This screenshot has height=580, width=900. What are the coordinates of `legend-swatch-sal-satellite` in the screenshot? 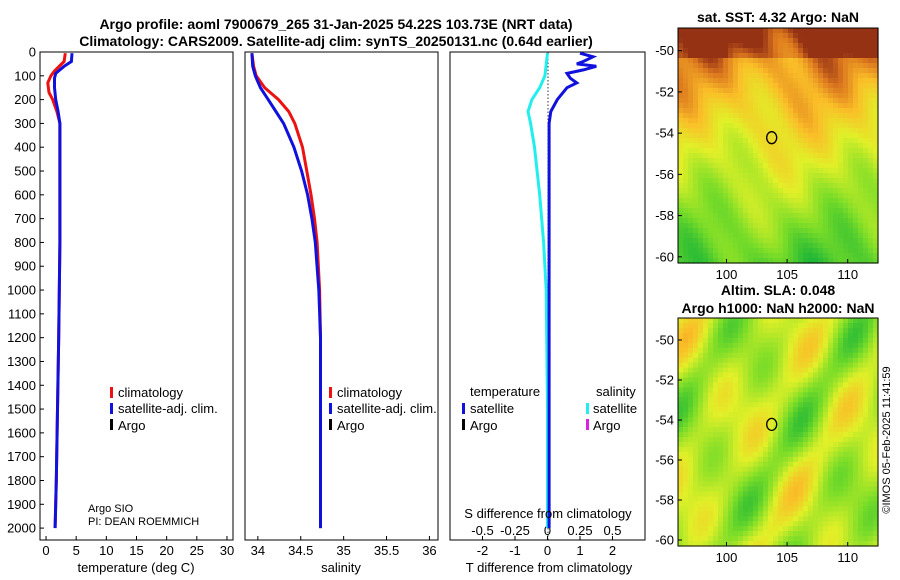 It's located at (587, 408).